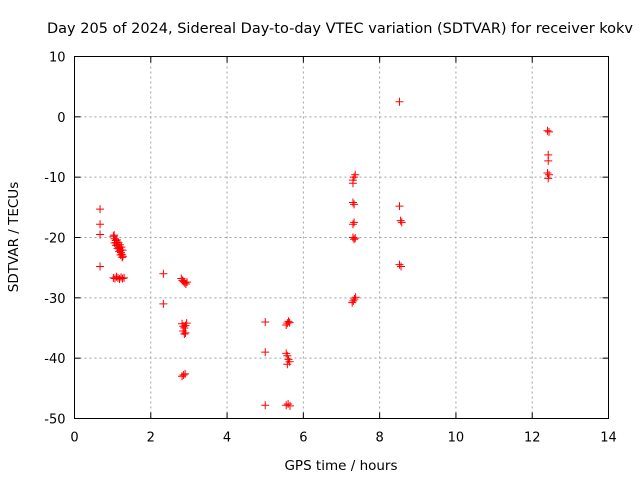  Describe the element at coordinates (151, 438) in the screenshot. I see `x-tick-label: 2` at that location.